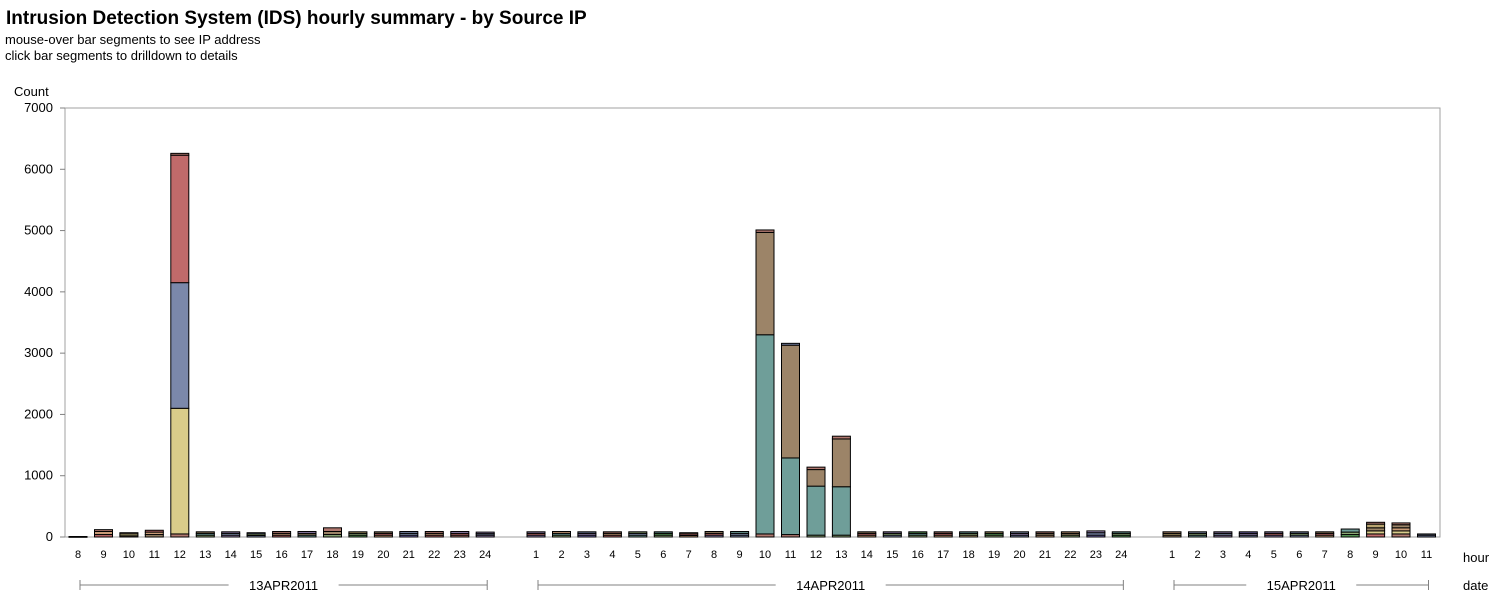  What do you see at coordinates (830, 585) in the screenshot?
I see `date-group-label: 14APR2011` at bounding box center [830, 585].